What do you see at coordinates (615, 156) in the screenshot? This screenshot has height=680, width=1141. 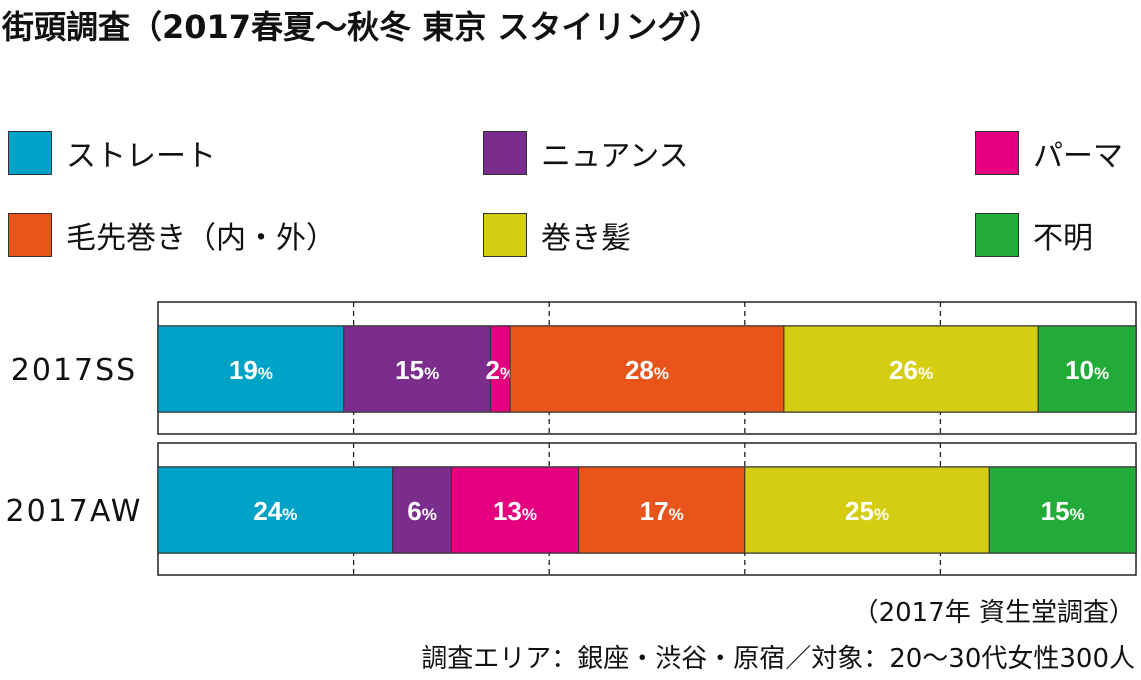 I see `legend-label: ニュアンス` at bounding box center [615, 156].